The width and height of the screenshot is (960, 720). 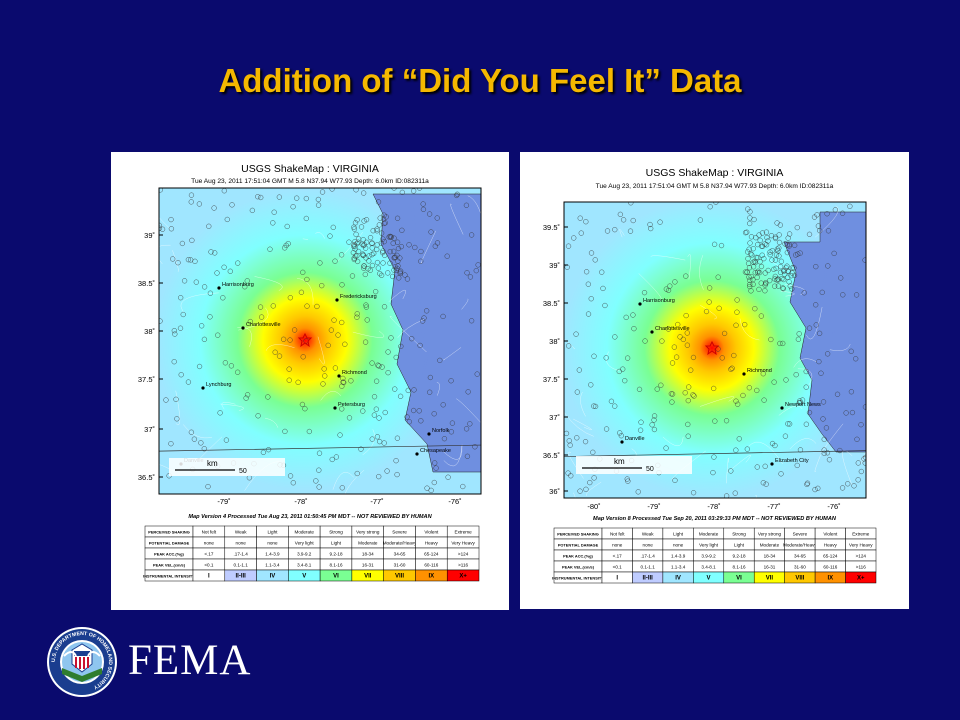 I want to click on latitude-tick-label: 37˚, so click(x=554, y=417).